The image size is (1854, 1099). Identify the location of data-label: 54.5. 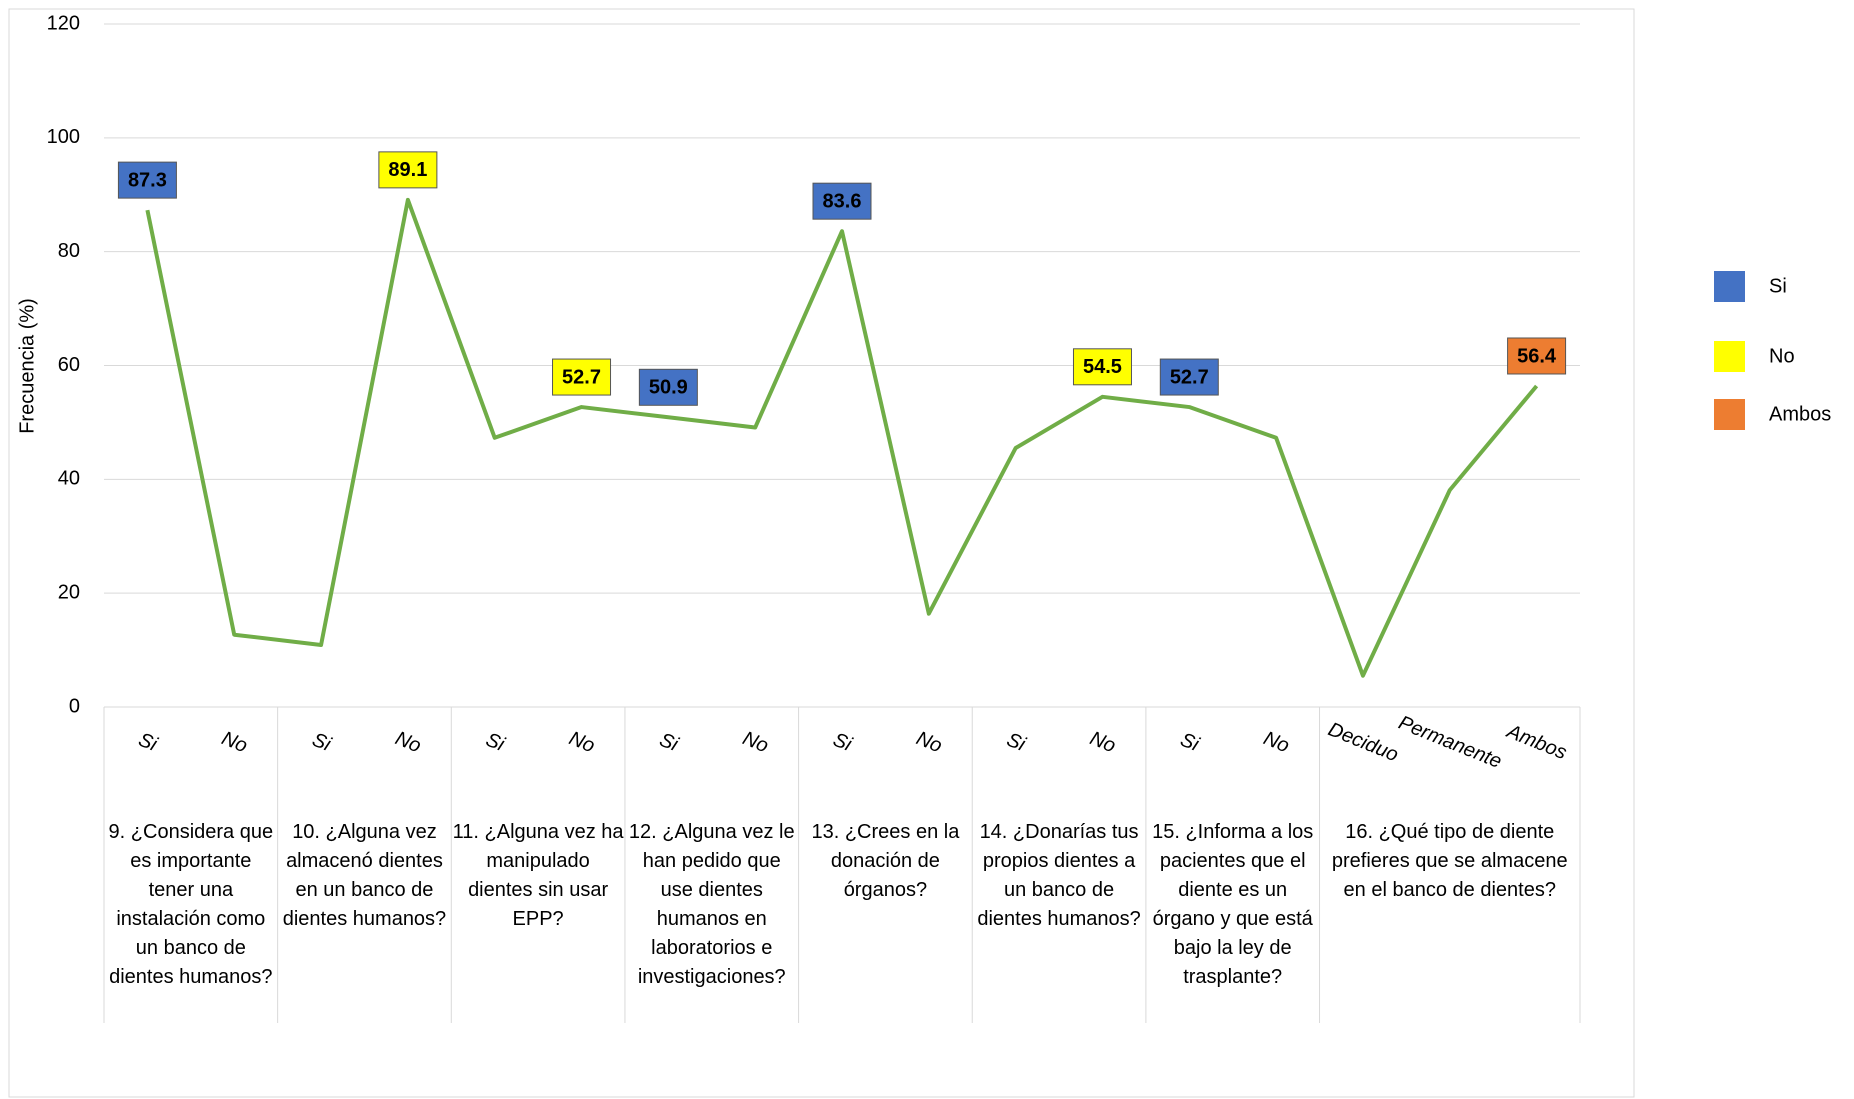
(1102, 367).